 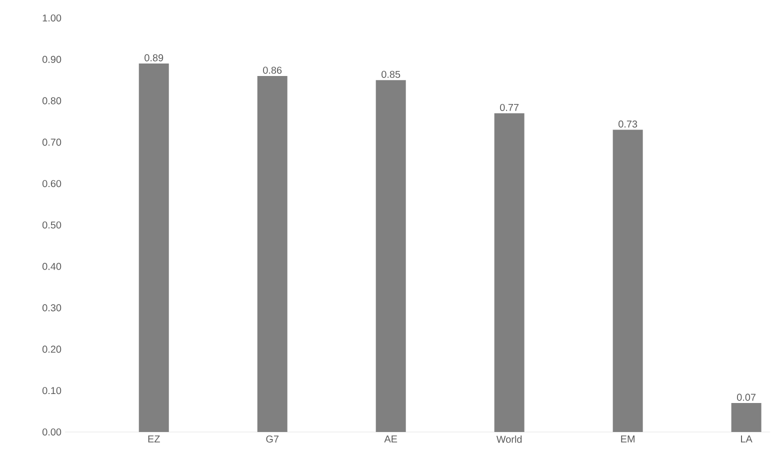 What do you see at coordinates (746, 439) in the screenshot?
I see `x-tick-label: LA` at bounding box center [746, 439].